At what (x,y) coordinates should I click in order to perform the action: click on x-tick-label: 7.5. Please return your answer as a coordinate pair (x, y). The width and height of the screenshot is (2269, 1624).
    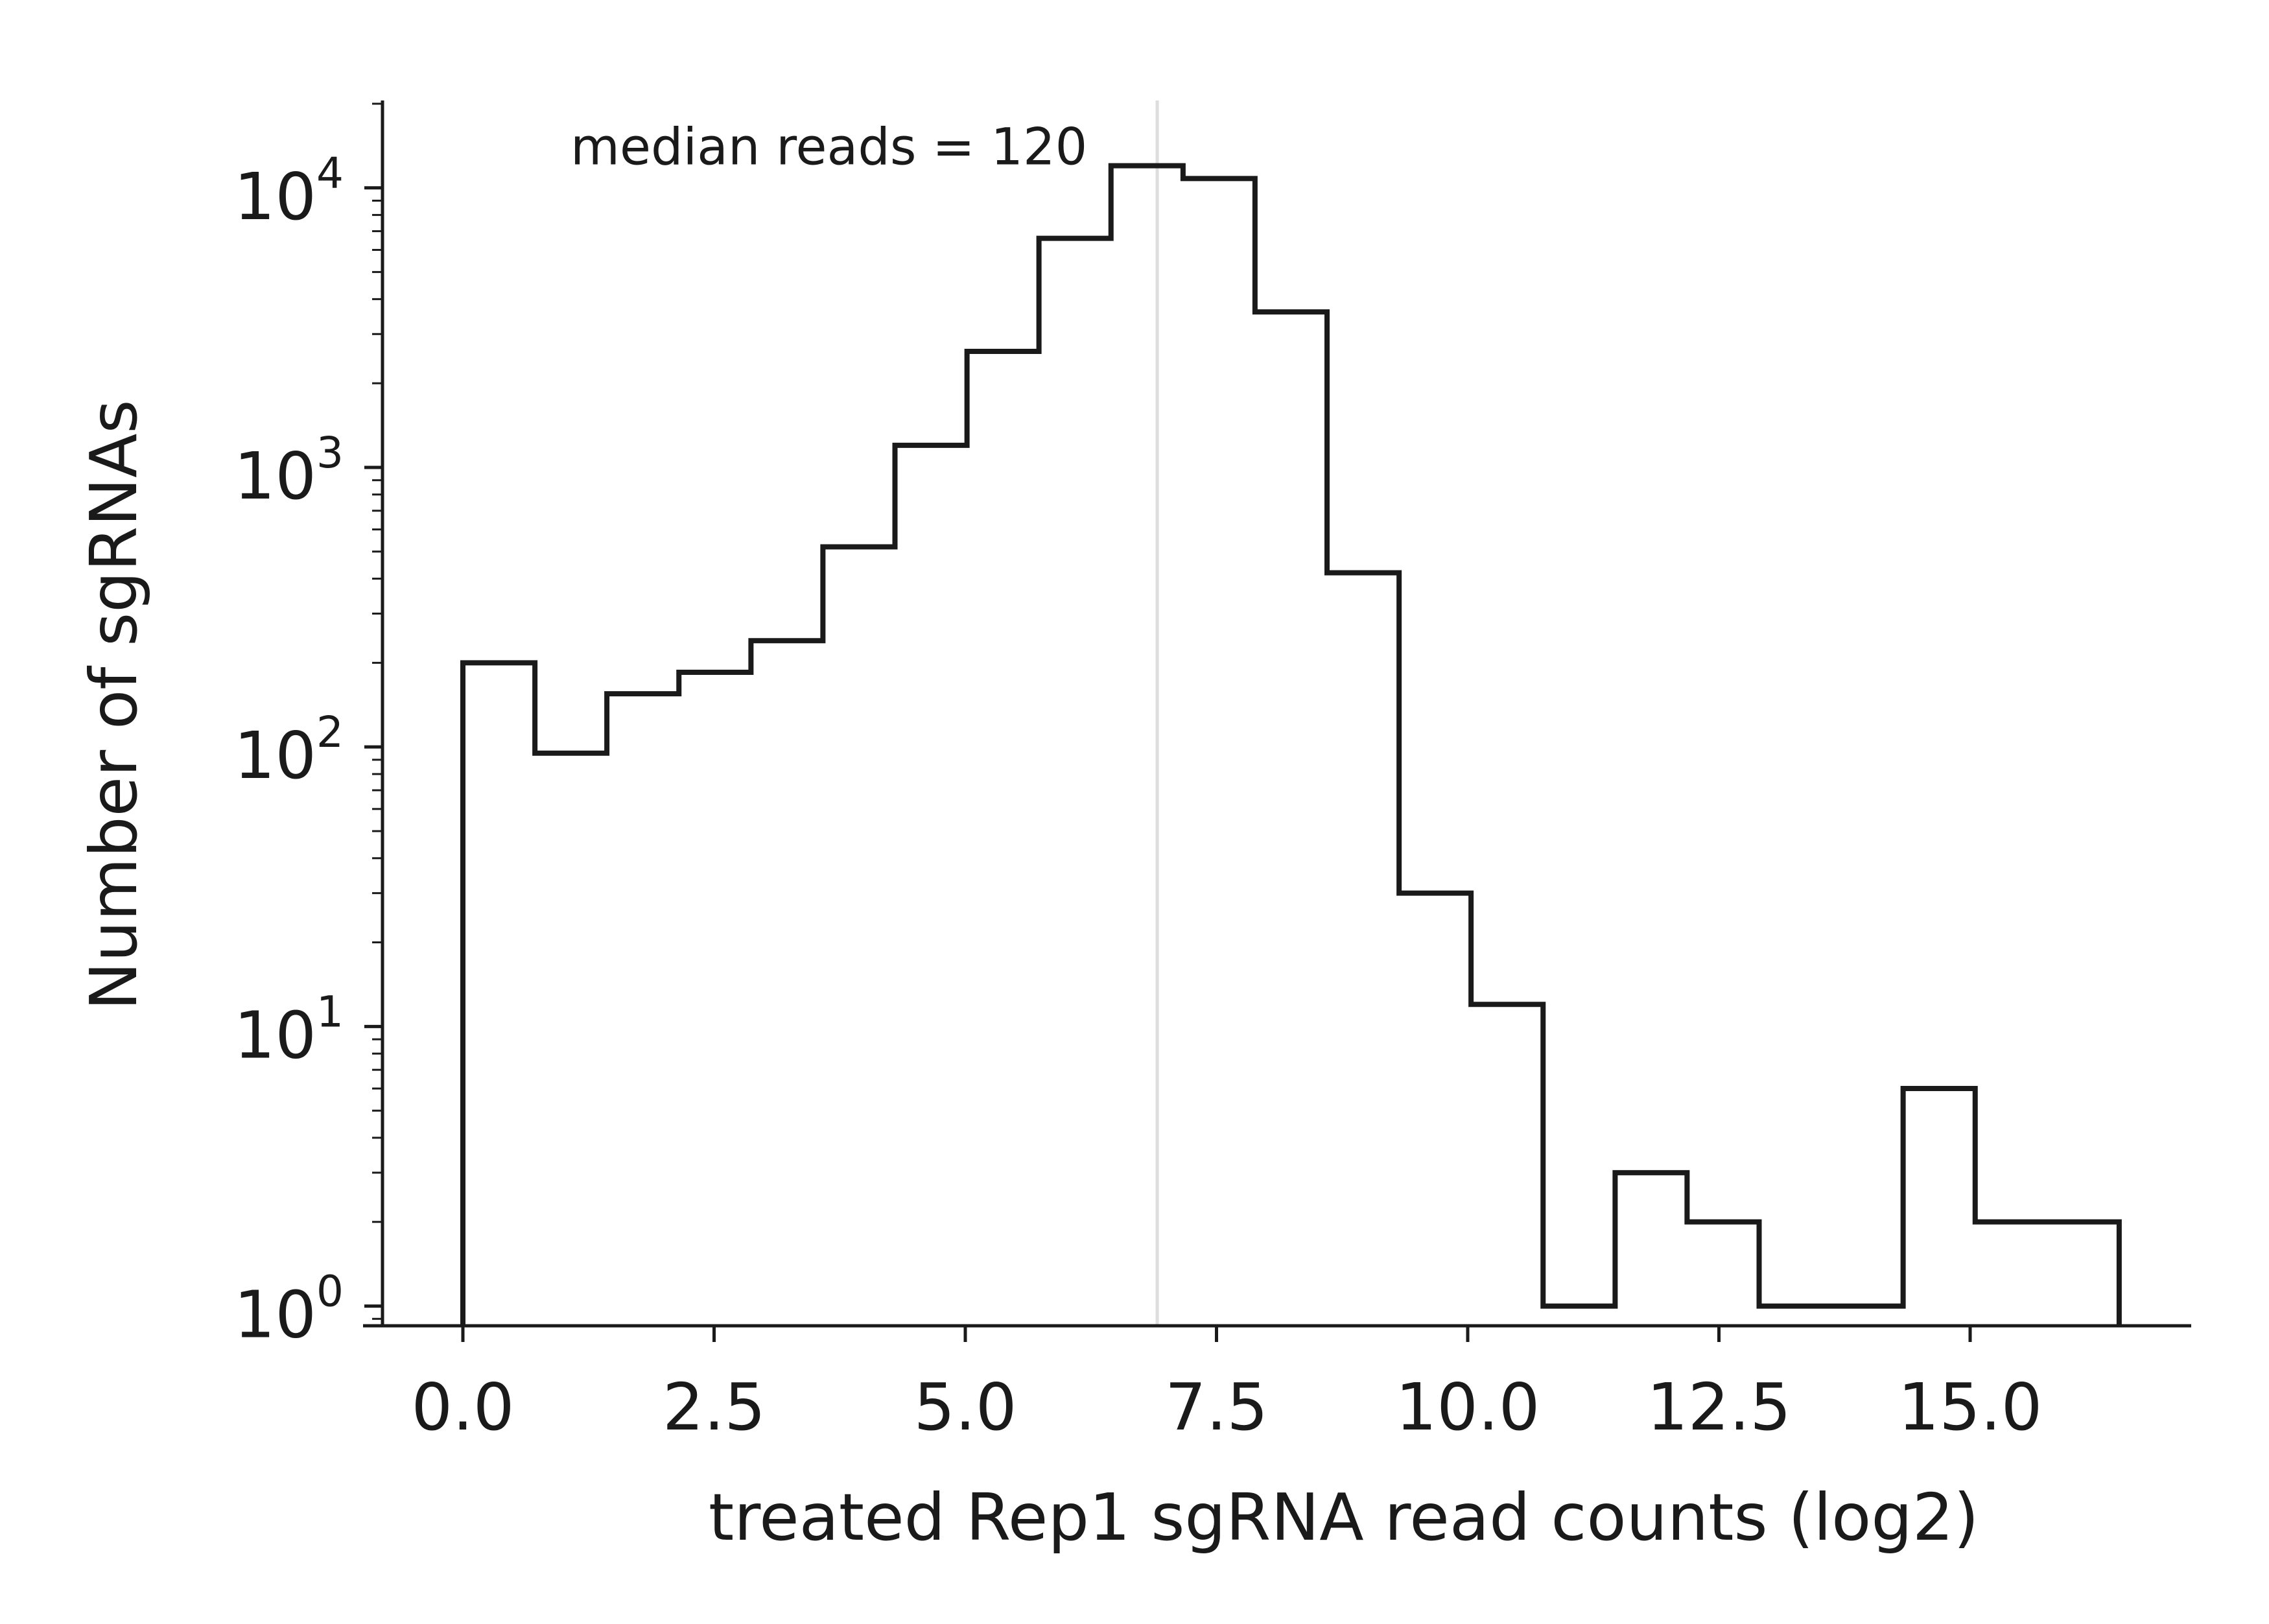
    Looking at the image, I should click on (1216, 1407).